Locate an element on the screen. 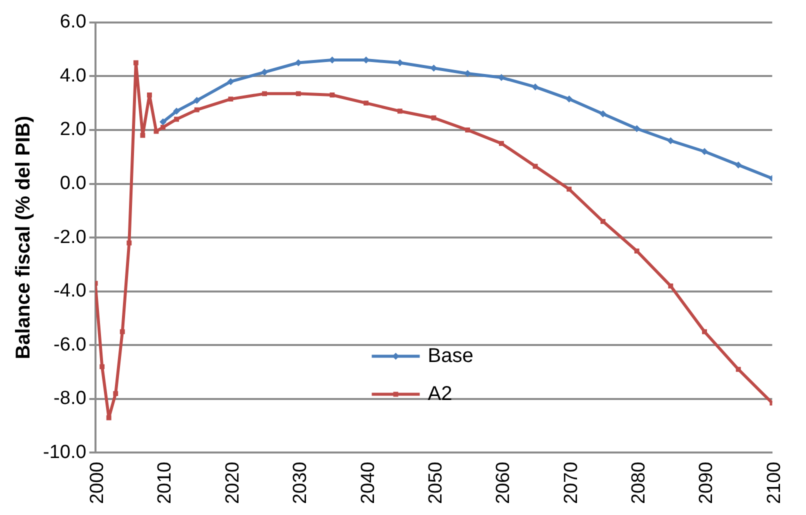 The width and height of the screenshot is (806, 515). x-tick-label: 2000 is located at coordinates (97, 483).